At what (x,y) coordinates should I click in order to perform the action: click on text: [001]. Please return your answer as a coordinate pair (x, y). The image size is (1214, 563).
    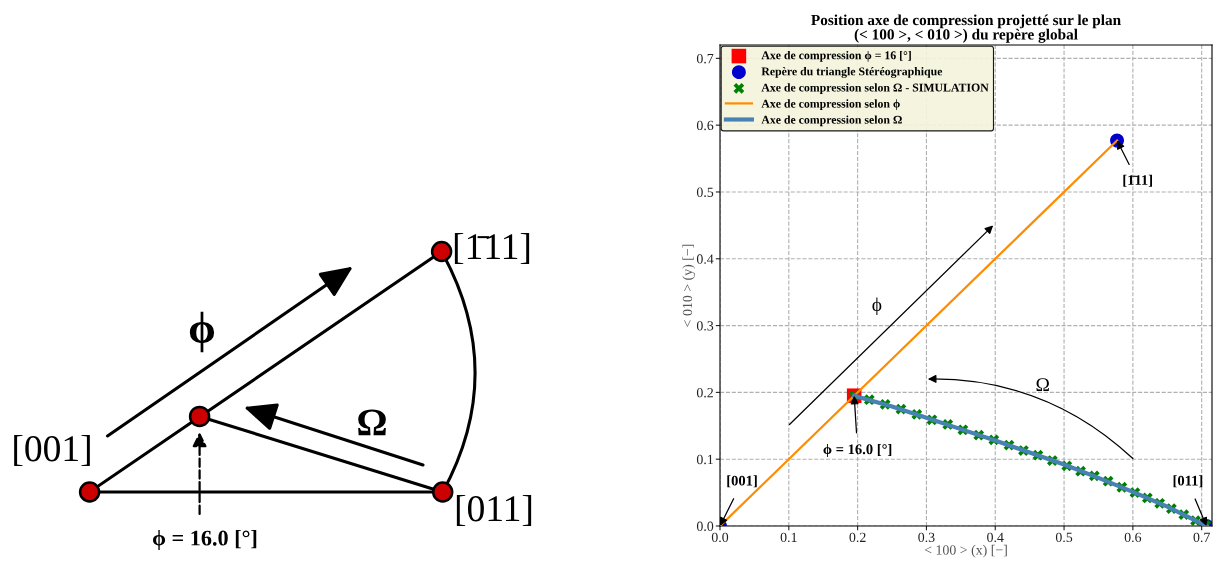
    Looking at the image, I should click on (52, 451).